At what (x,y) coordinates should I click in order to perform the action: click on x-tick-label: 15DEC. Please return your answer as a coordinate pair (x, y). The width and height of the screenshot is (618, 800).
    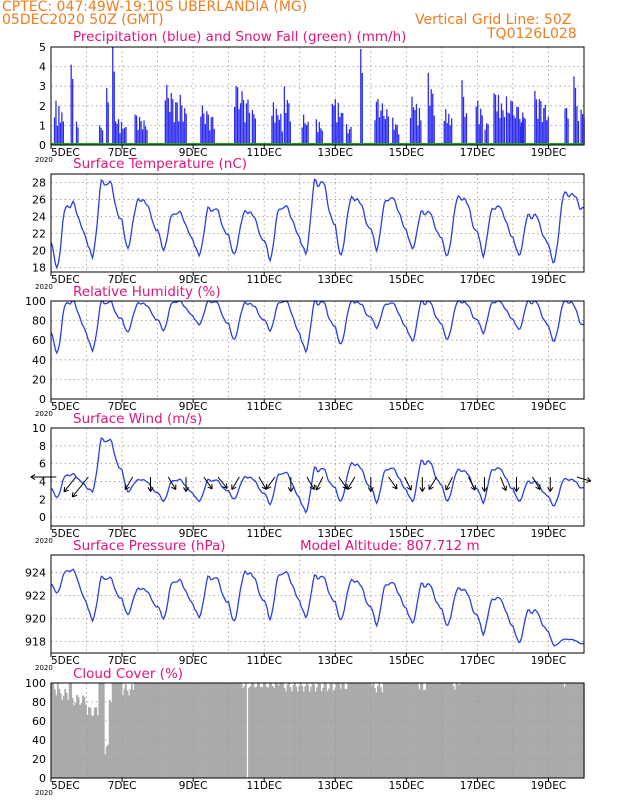
    Looking at the image, I should click on (406, 661).